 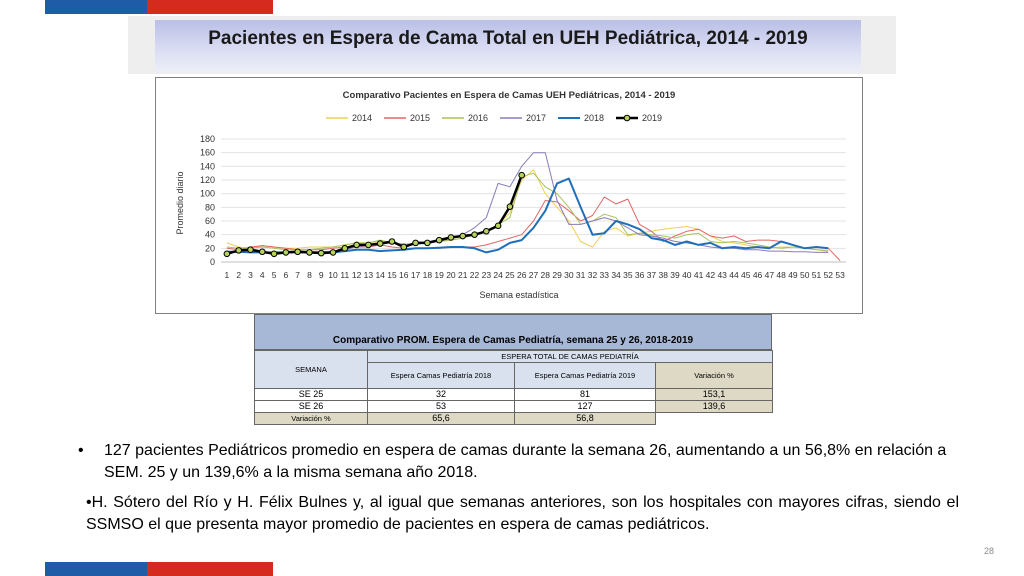 What do you see at coordinates (714, 375) in the screenshot?
I see `col-header-variacion: Variación %` at bounding box center [714, 375].